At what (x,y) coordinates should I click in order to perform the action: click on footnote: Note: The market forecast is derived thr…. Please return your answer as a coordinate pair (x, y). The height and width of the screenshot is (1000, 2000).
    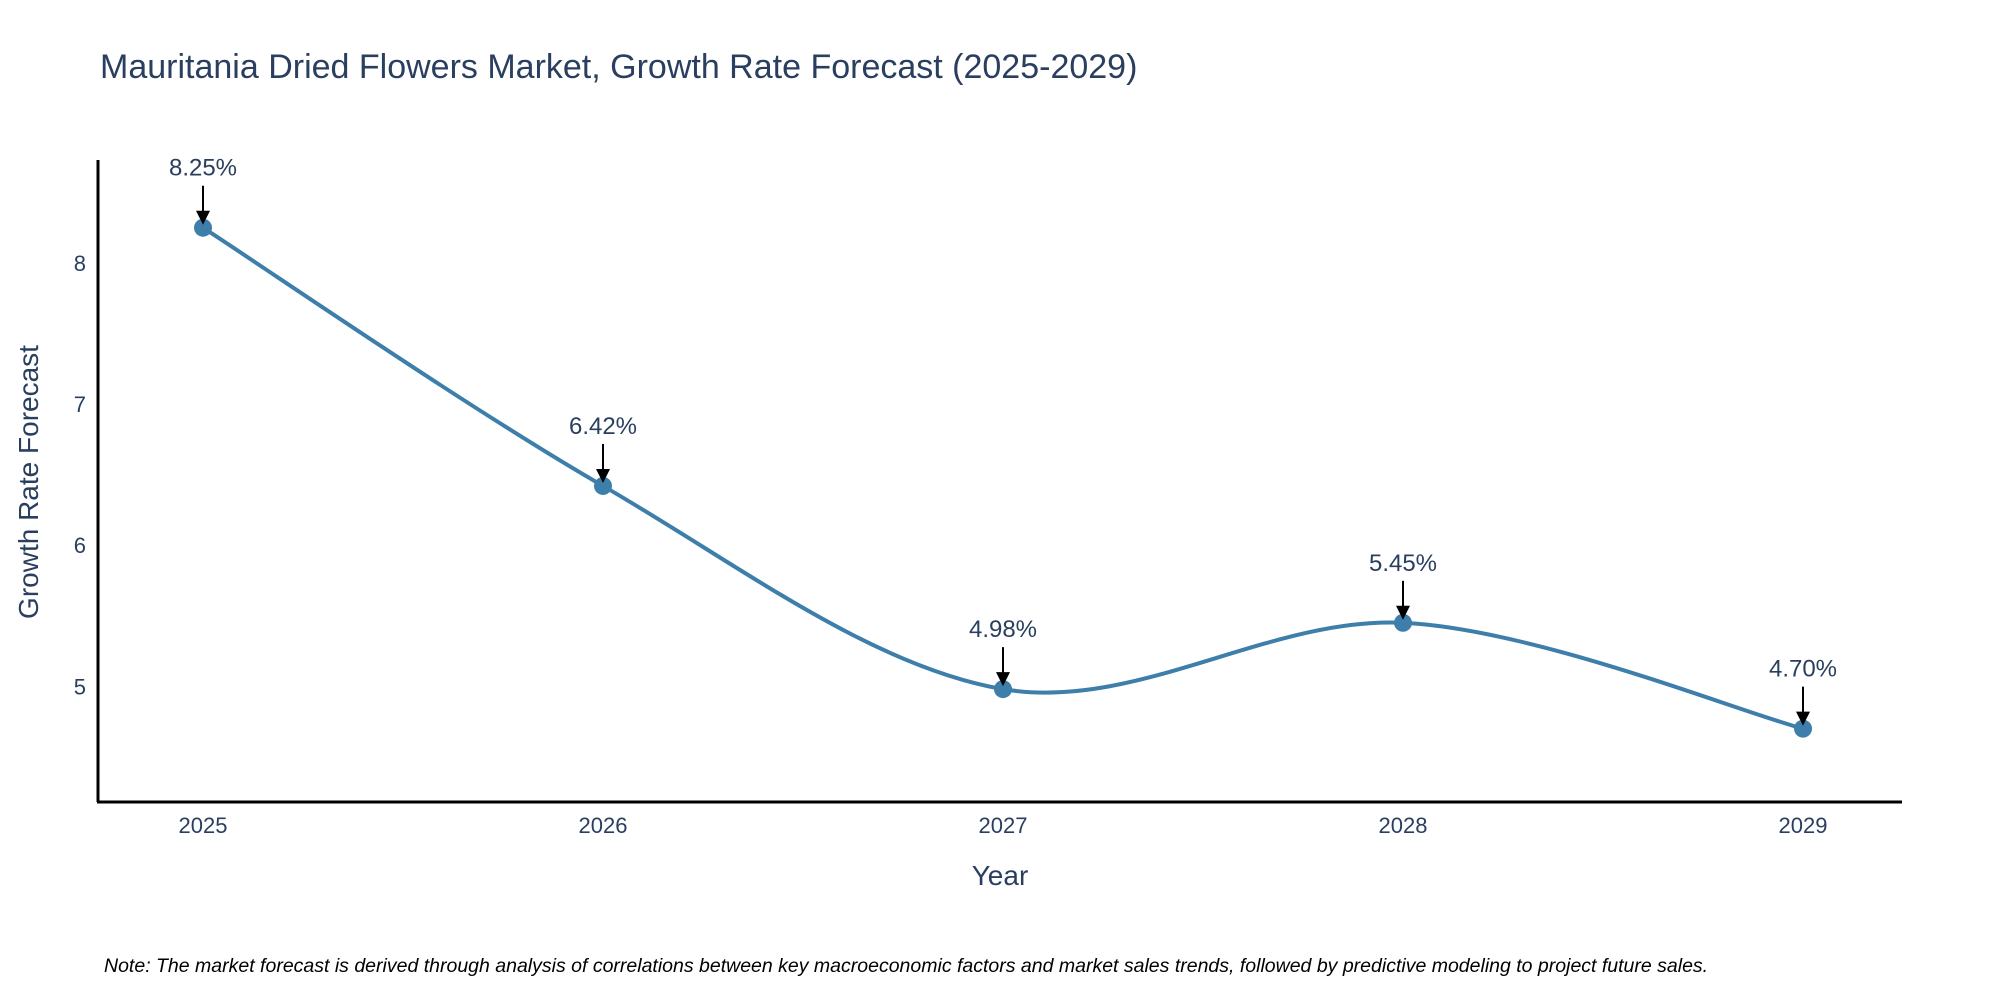
    Looking at the image, I should click on (906, 966).